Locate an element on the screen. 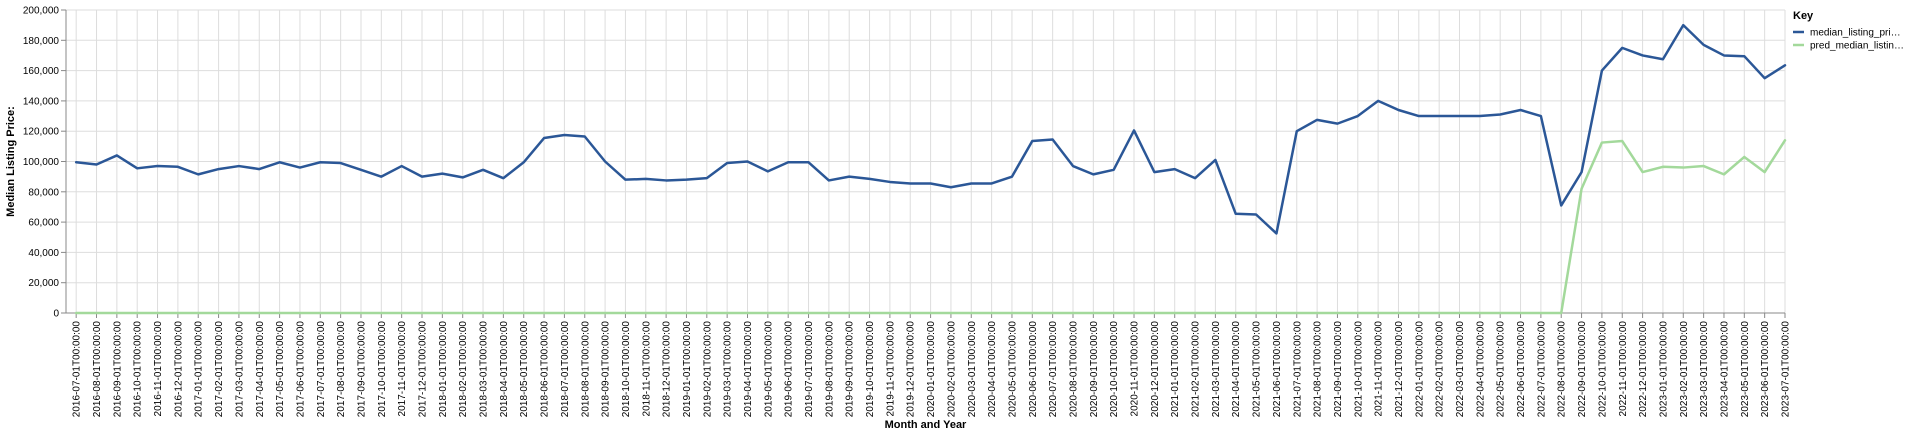 The height and width of the screenshot is (434, 1920). x-tick-label: 2018-06-01T00:00:00 is located at coordinates (545, 369).